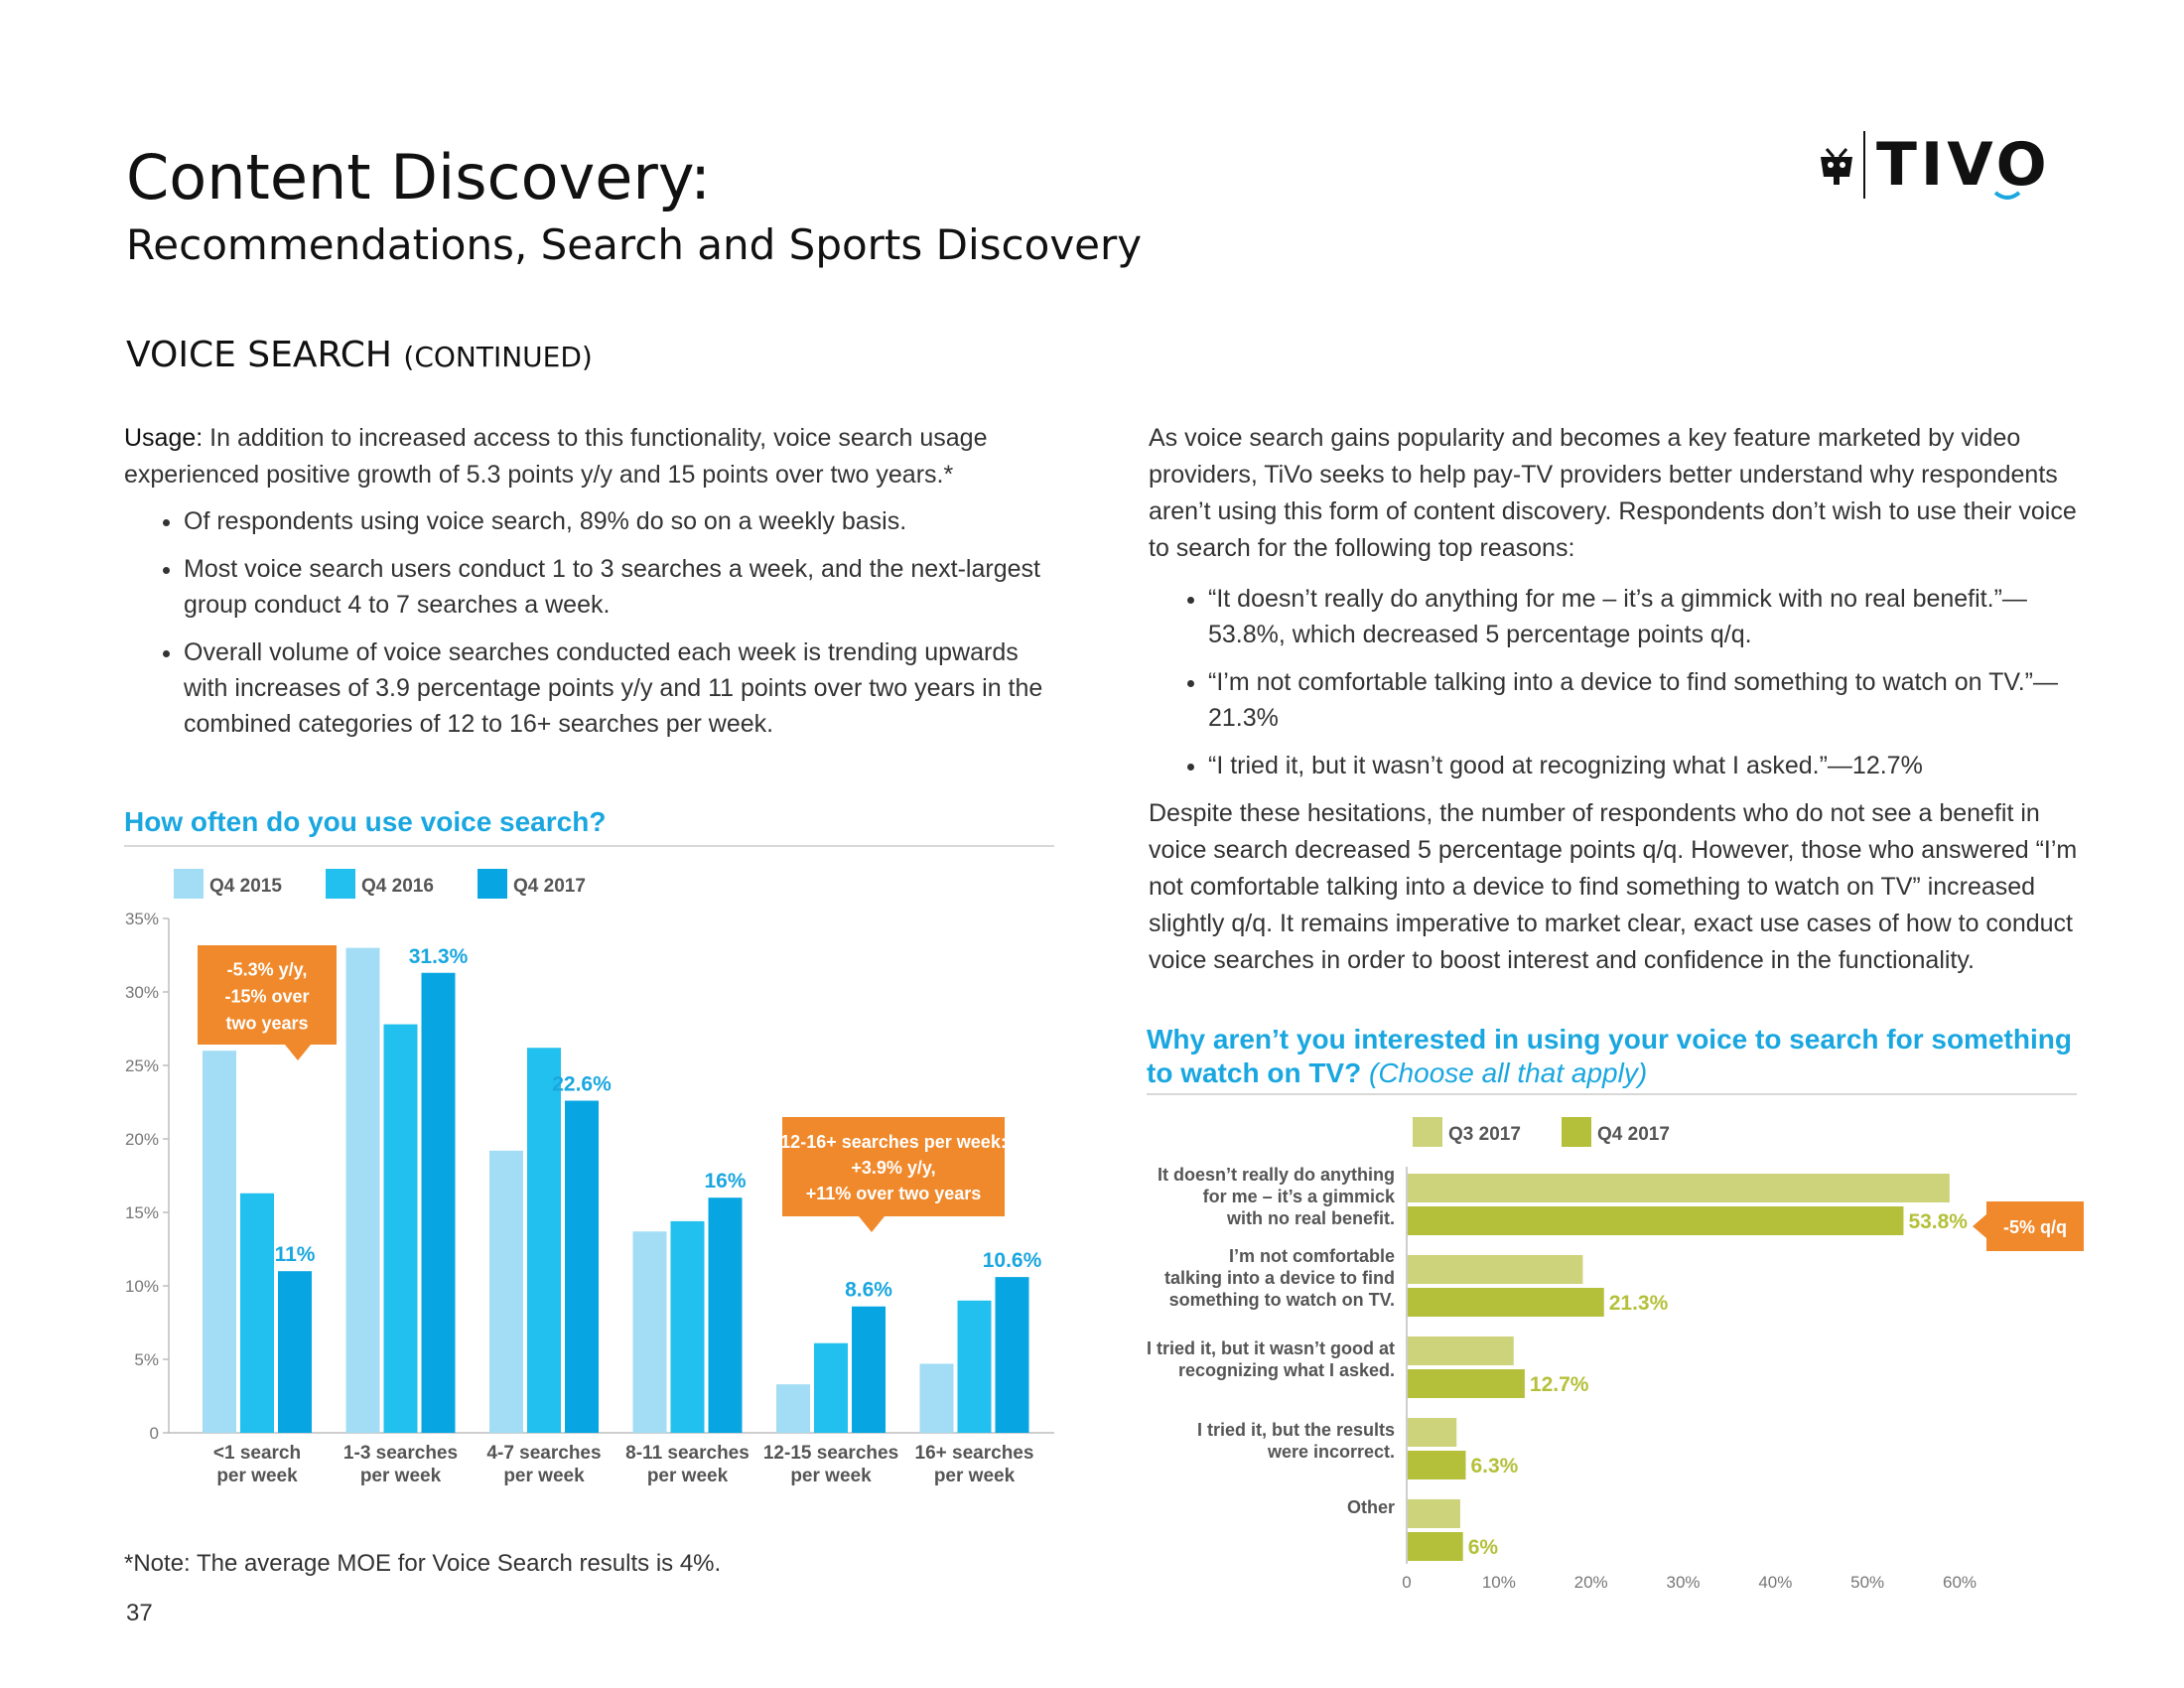 This screenshot has height=1688, width=2184. Describe the element at coordinates (894, 1193) in the screenshot. I see `callout-text: +11% over two years` at that location.